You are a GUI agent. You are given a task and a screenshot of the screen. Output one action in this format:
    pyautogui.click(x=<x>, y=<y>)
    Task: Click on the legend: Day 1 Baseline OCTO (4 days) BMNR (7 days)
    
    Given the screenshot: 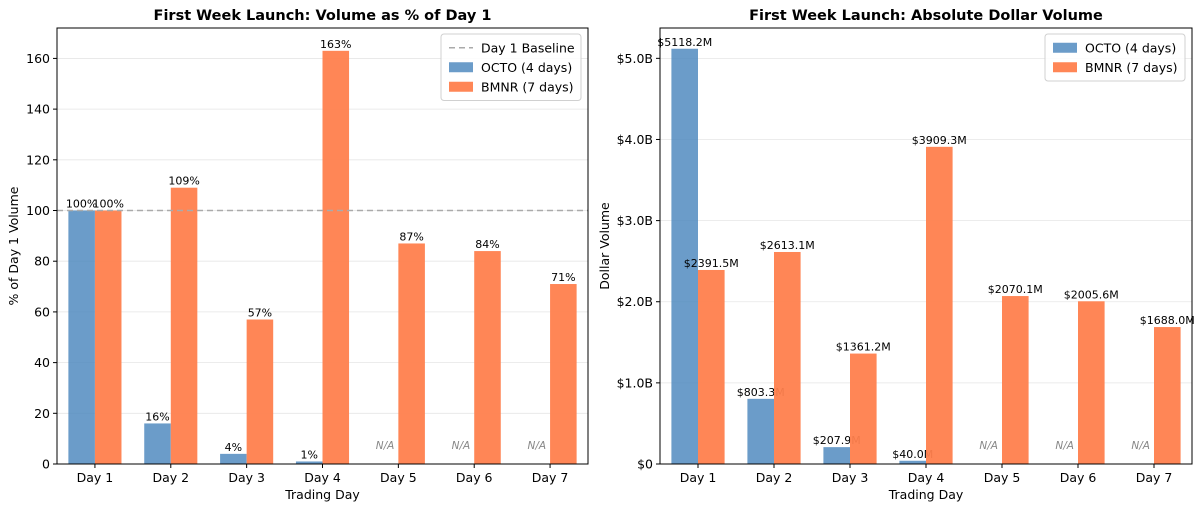 What is the action you would take?
    pyautogui.click(x=511, y=67)
    